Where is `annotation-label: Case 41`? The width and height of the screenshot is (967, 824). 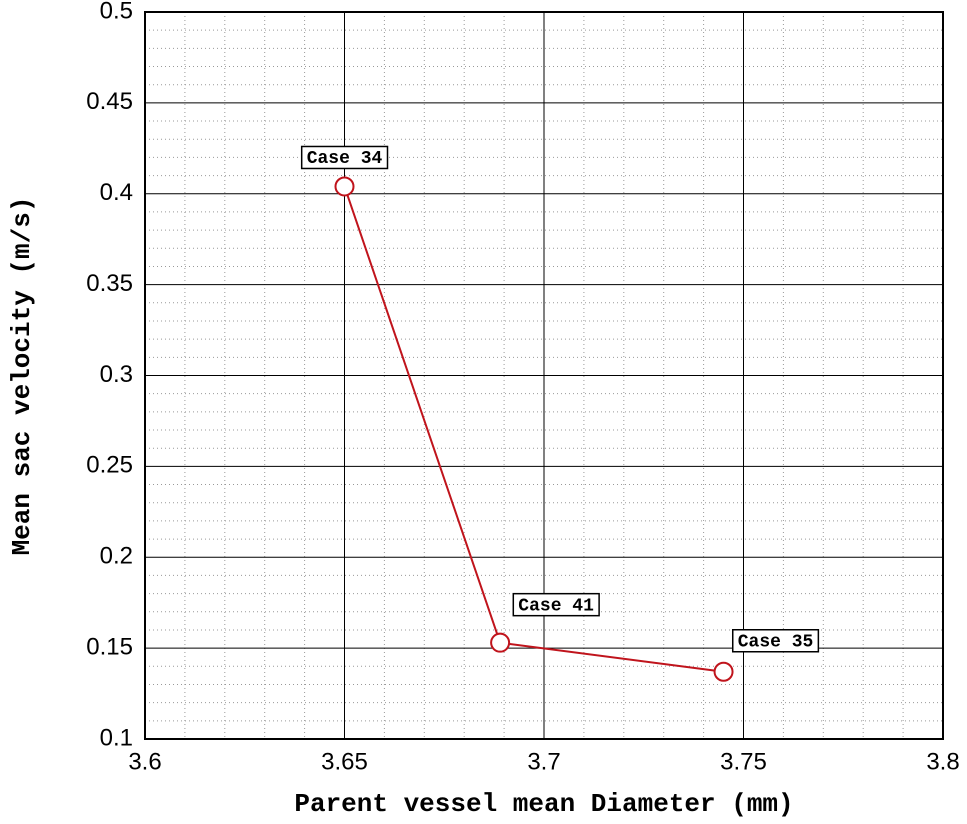 annotation-label: Case 41 is located at coordinates (556, 606).